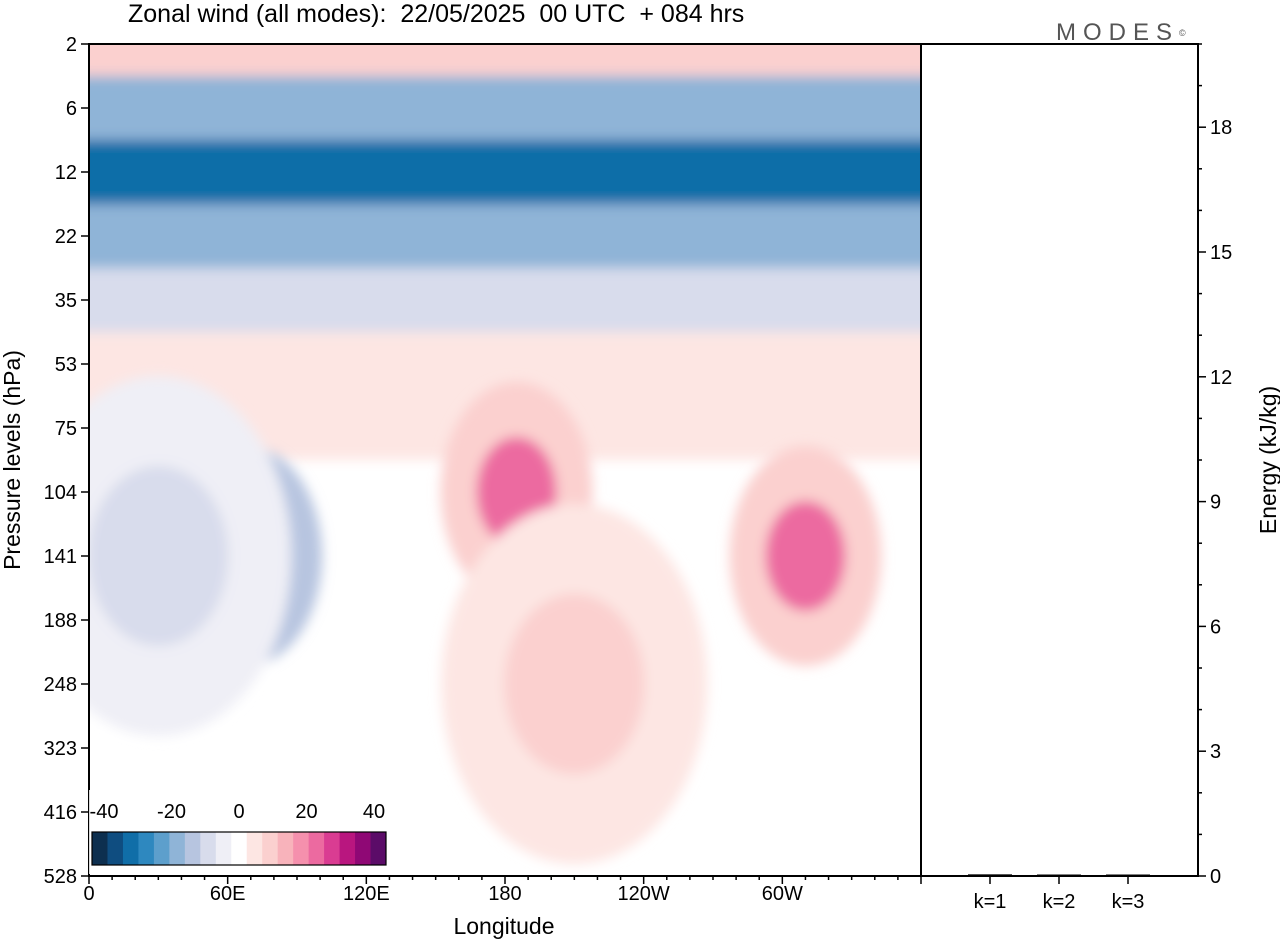 This screenshot has height=942, width=1280. I want to click on logo-text: MODES, so click(1118, 32).